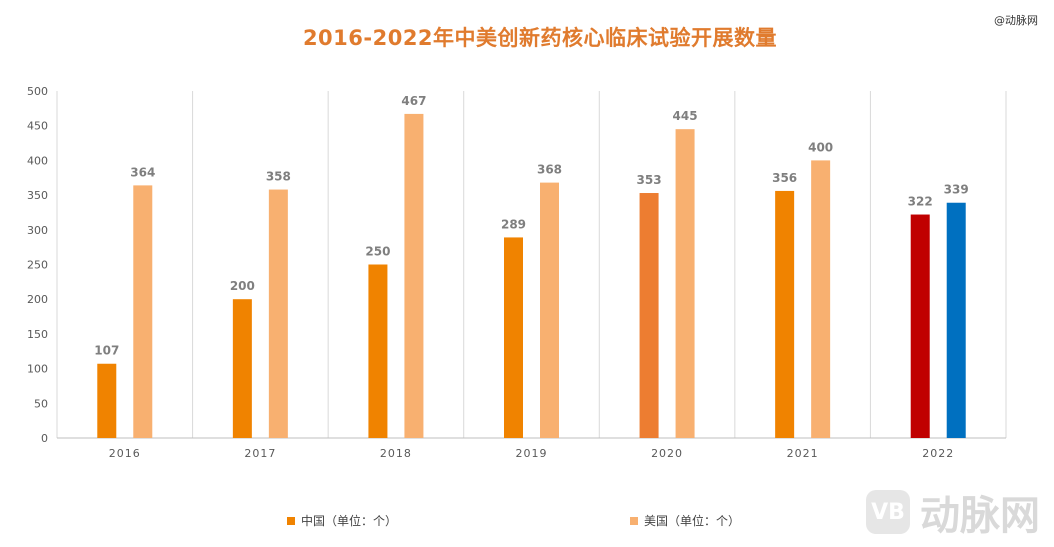  What do you see at coordinates (37, 126) in the screenshot?
I see `y-tick-label: 450` at bounding box center [37, 126].